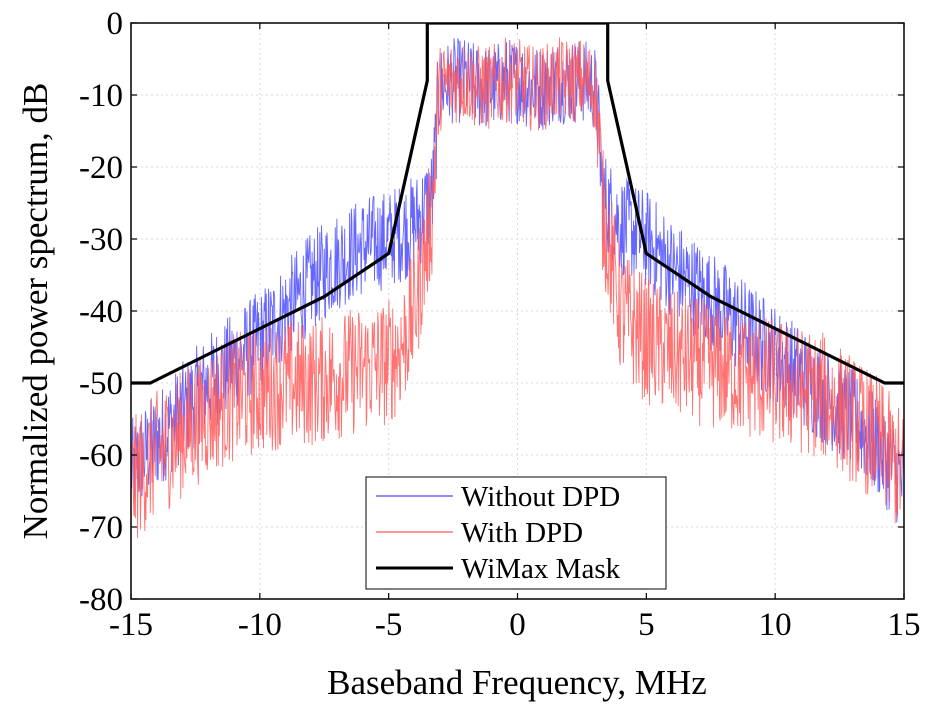  What do you see at coordinates (775, 625) in the screenshot?
I see `x-tick-label: 10` at bounding box center [775, 625].